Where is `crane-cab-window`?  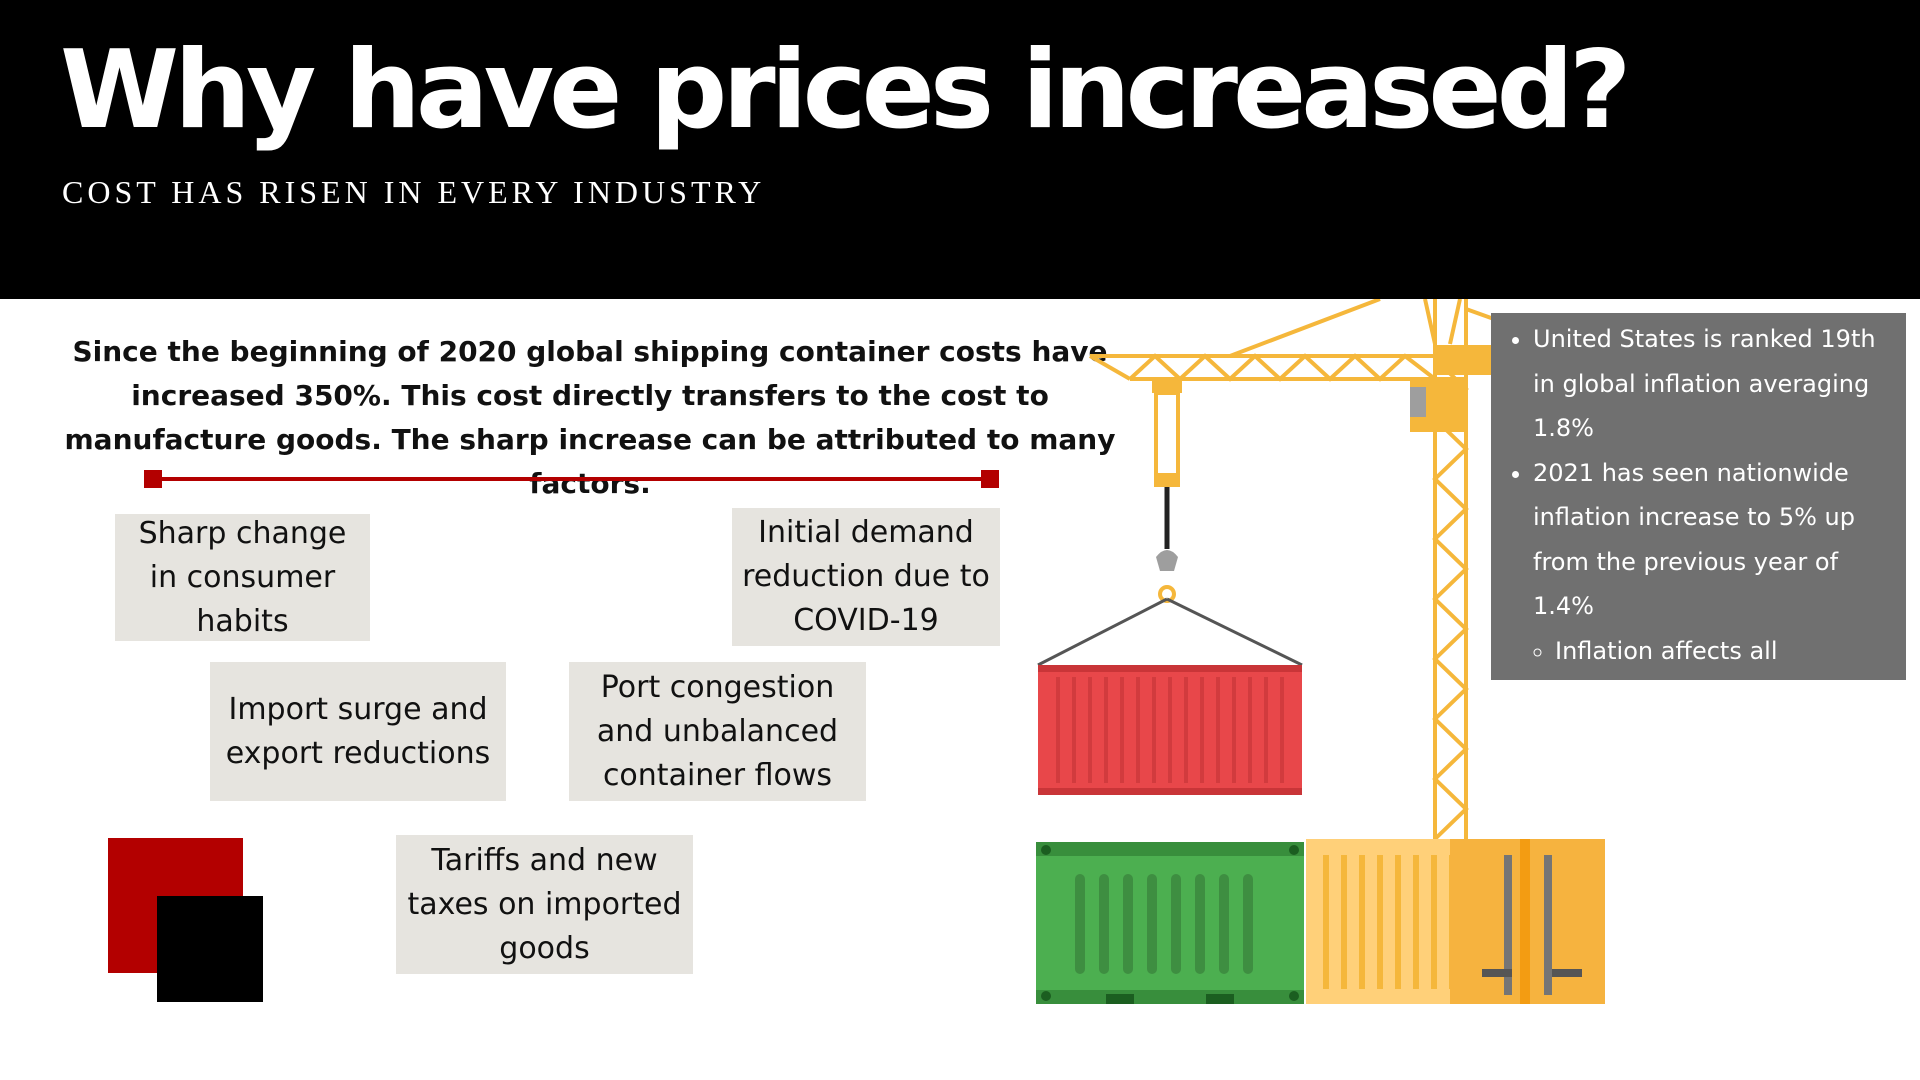 crane-cab-window is located at coordinates (1418, 402).